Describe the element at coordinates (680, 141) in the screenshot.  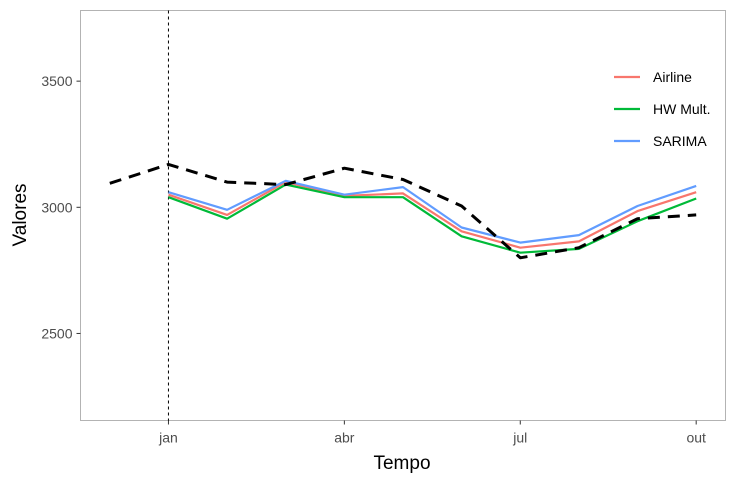
I see `legend-label-sarima: SARIMA` at that location.